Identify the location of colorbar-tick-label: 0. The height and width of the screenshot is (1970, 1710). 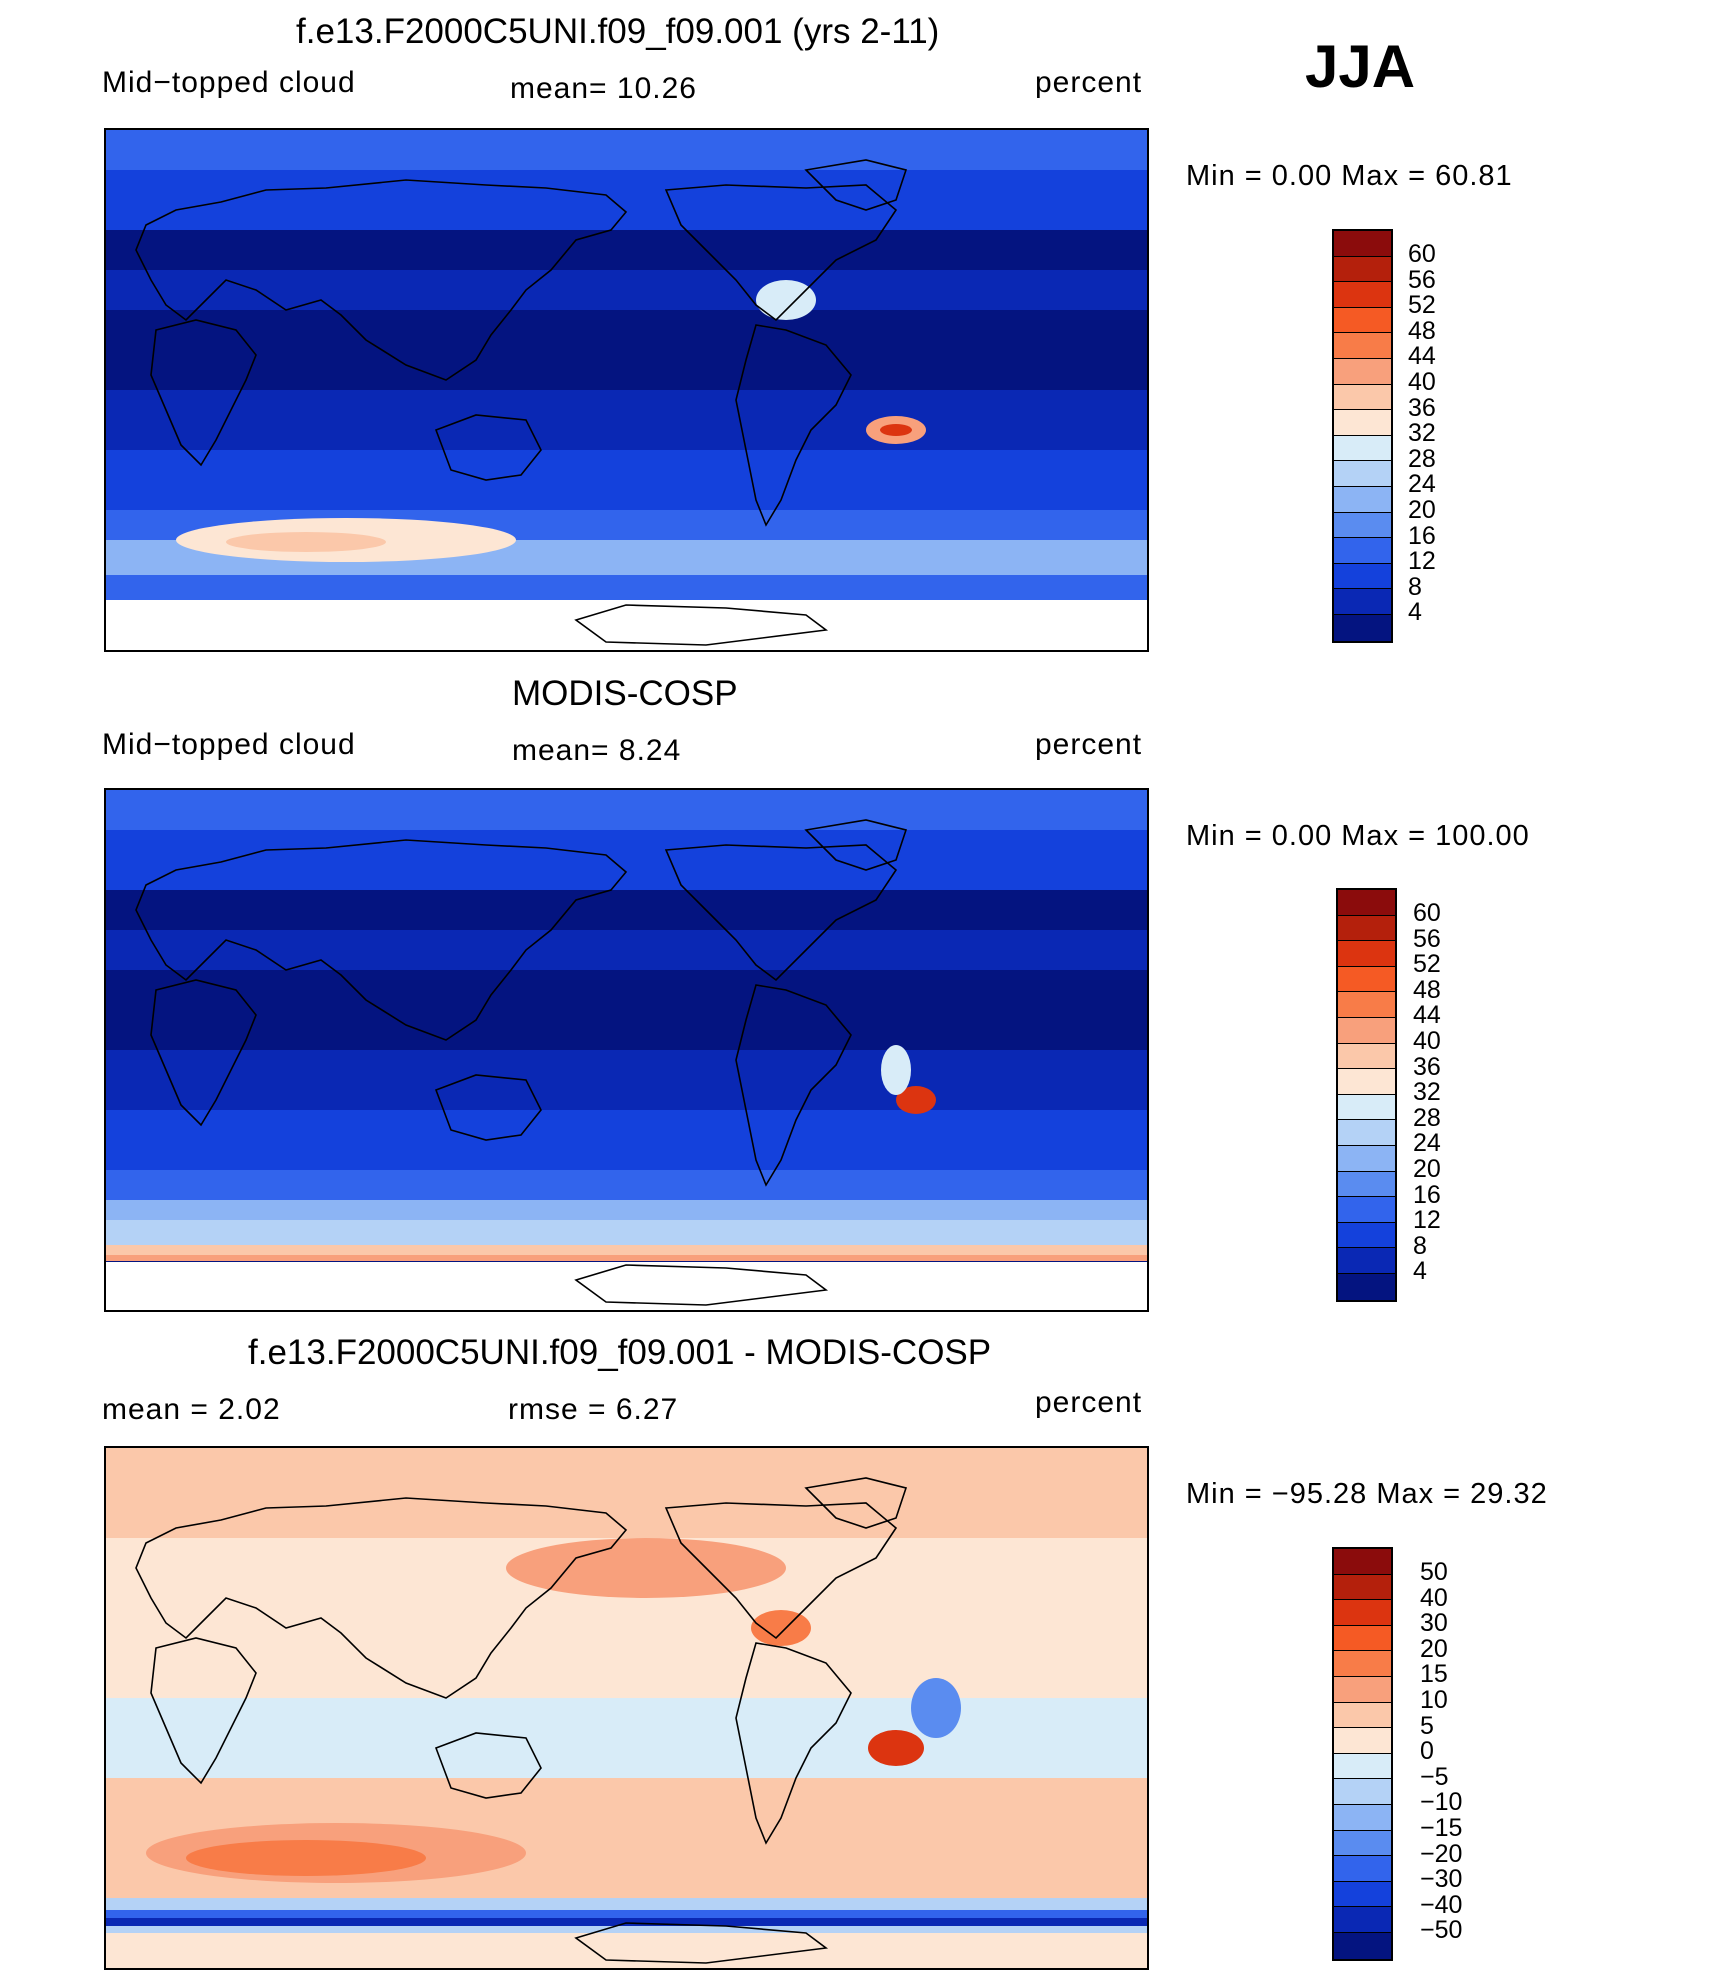
(1427, 1751).